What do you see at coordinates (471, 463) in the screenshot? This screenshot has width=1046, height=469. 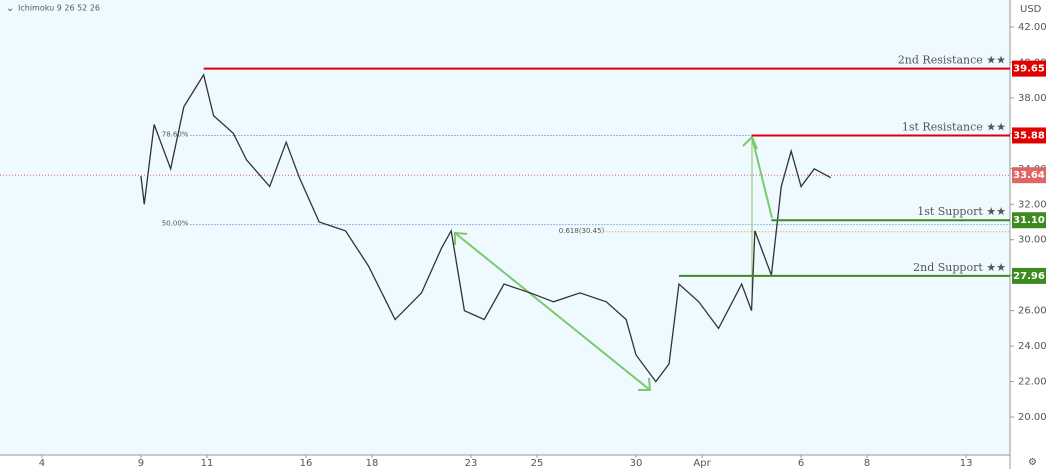 I see `x-tick-label: 23` at bounding box center [471, 463].